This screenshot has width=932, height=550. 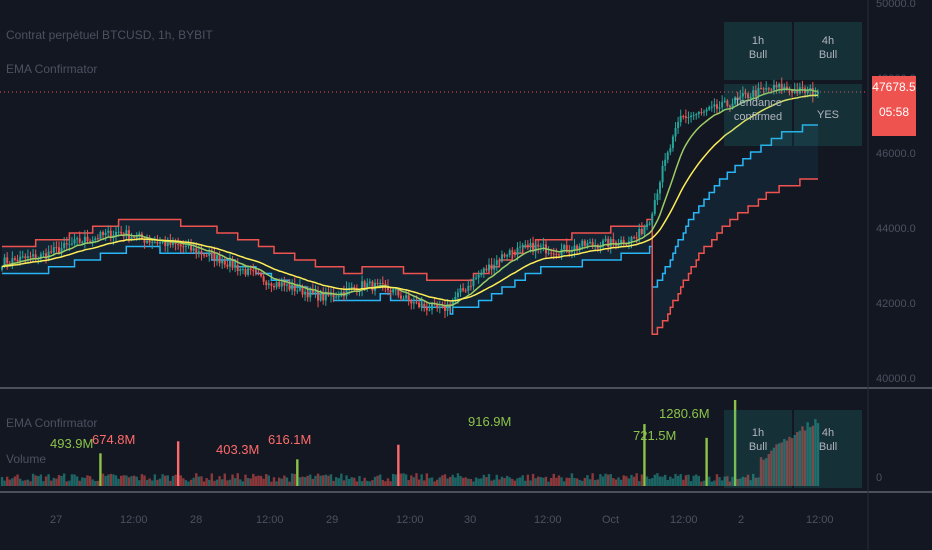 I want to click on vol-tf-1h-state: Bull, so click(x=758, y=447).